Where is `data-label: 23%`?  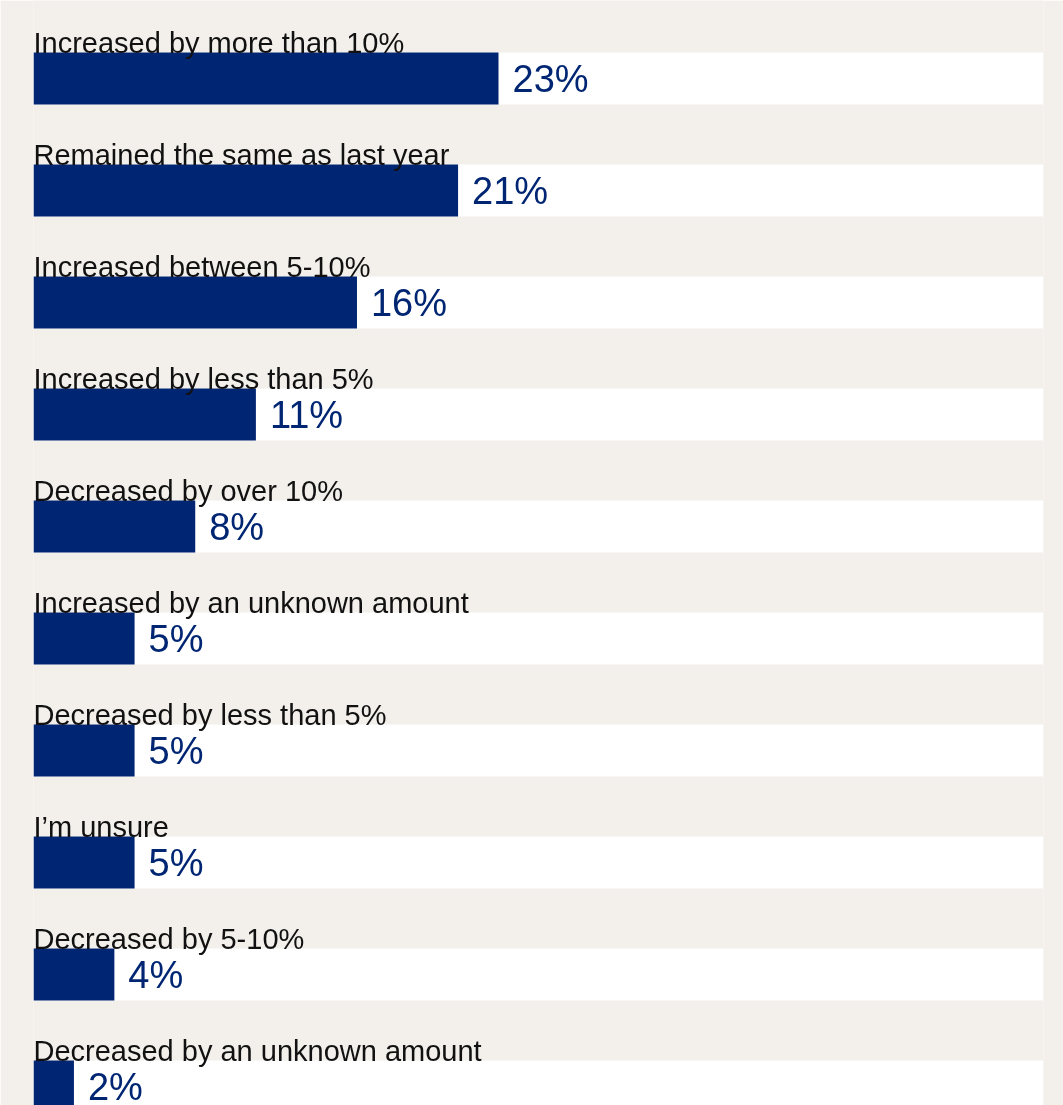 data-label: 23% is located at coordinates (550, 78).